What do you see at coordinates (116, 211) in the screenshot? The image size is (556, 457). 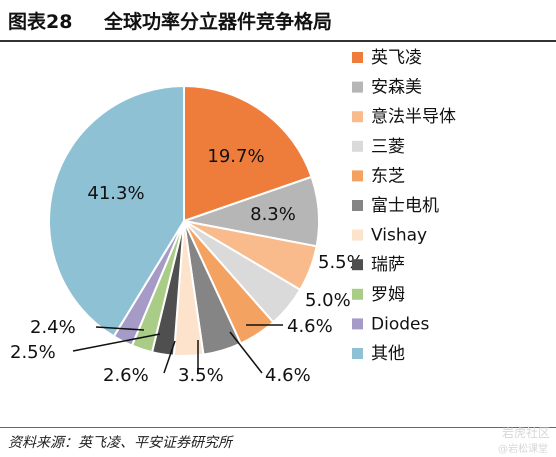 I see `pie-slice` at bounding box center [116, 211].